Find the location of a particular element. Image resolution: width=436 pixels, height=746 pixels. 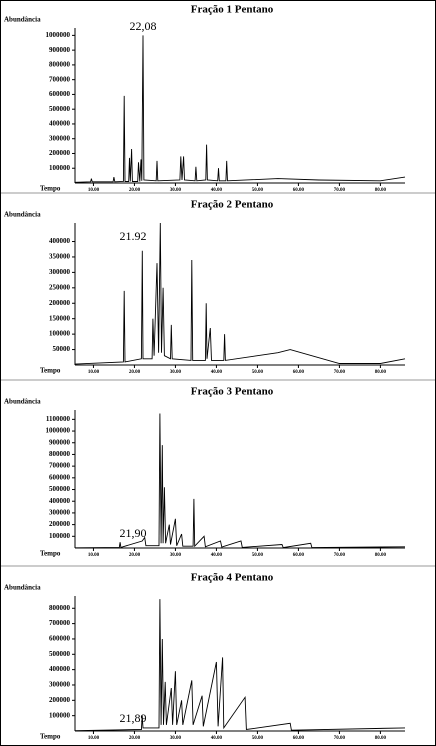

chart-title: Fração 1 Pentano is located at coordinates (232, 10).